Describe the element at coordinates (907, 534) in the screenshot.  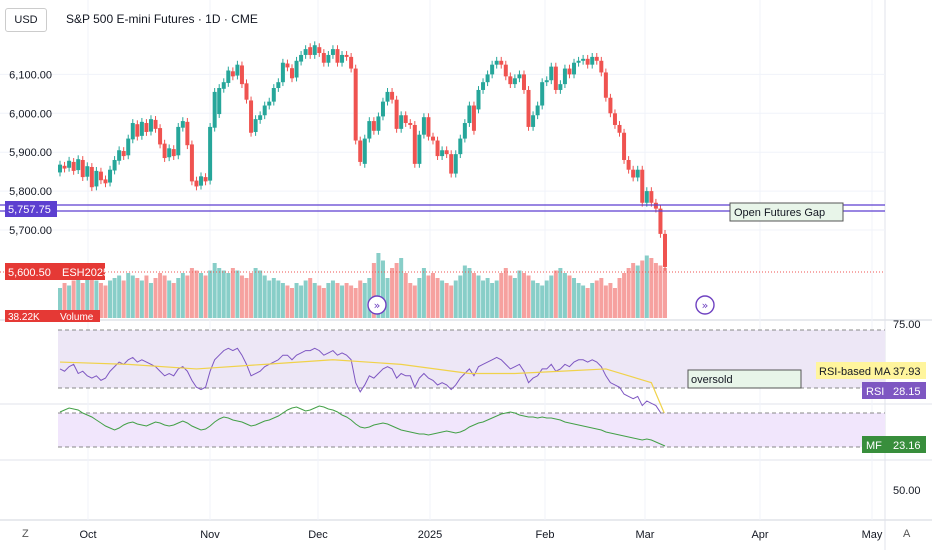
I see `auto-scale-button: A` at that location.